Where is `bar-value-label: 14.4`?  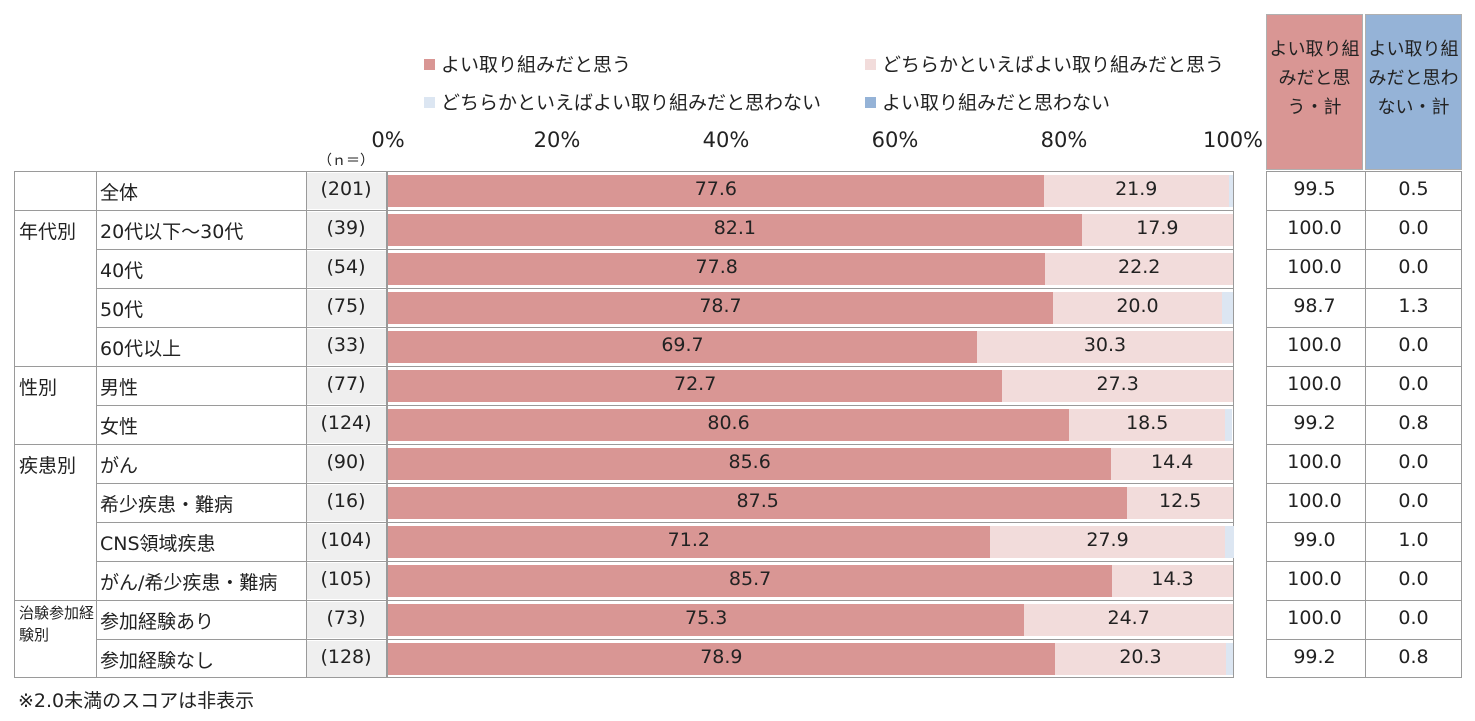
bar-value-label: 14.4 is located at coordinates (1172, 462).